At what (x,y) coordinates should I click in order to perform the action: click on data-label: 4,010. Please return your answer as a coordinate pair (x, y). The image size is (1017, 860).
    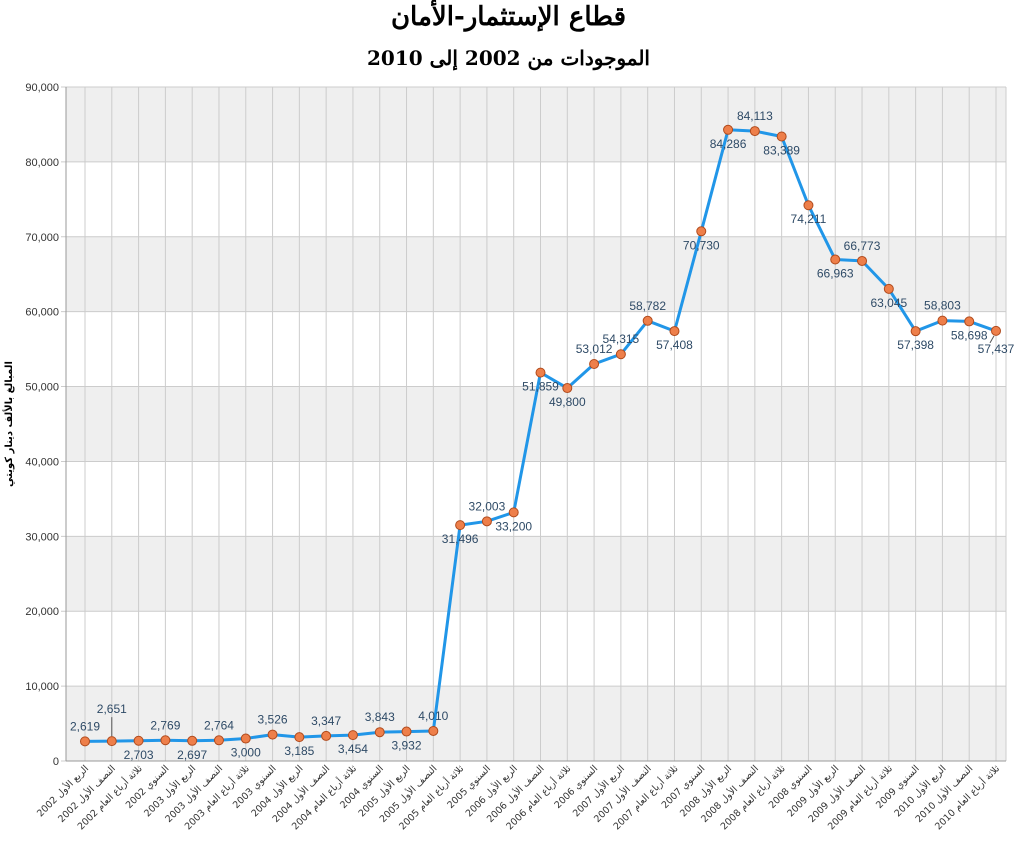
    Looking at the image, I should click on (433, 716).